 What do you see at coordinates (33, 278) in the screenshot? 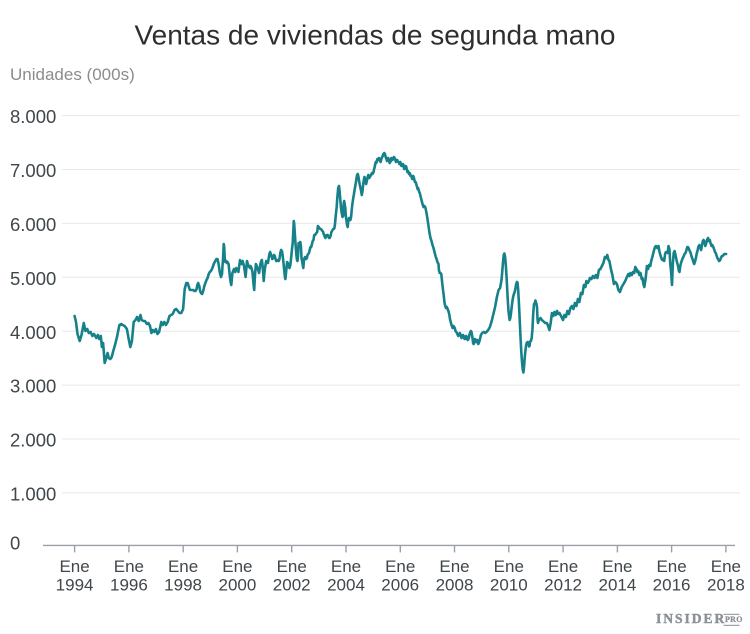
I see `svg-text: 5.000` at bounding box center [33, 278].